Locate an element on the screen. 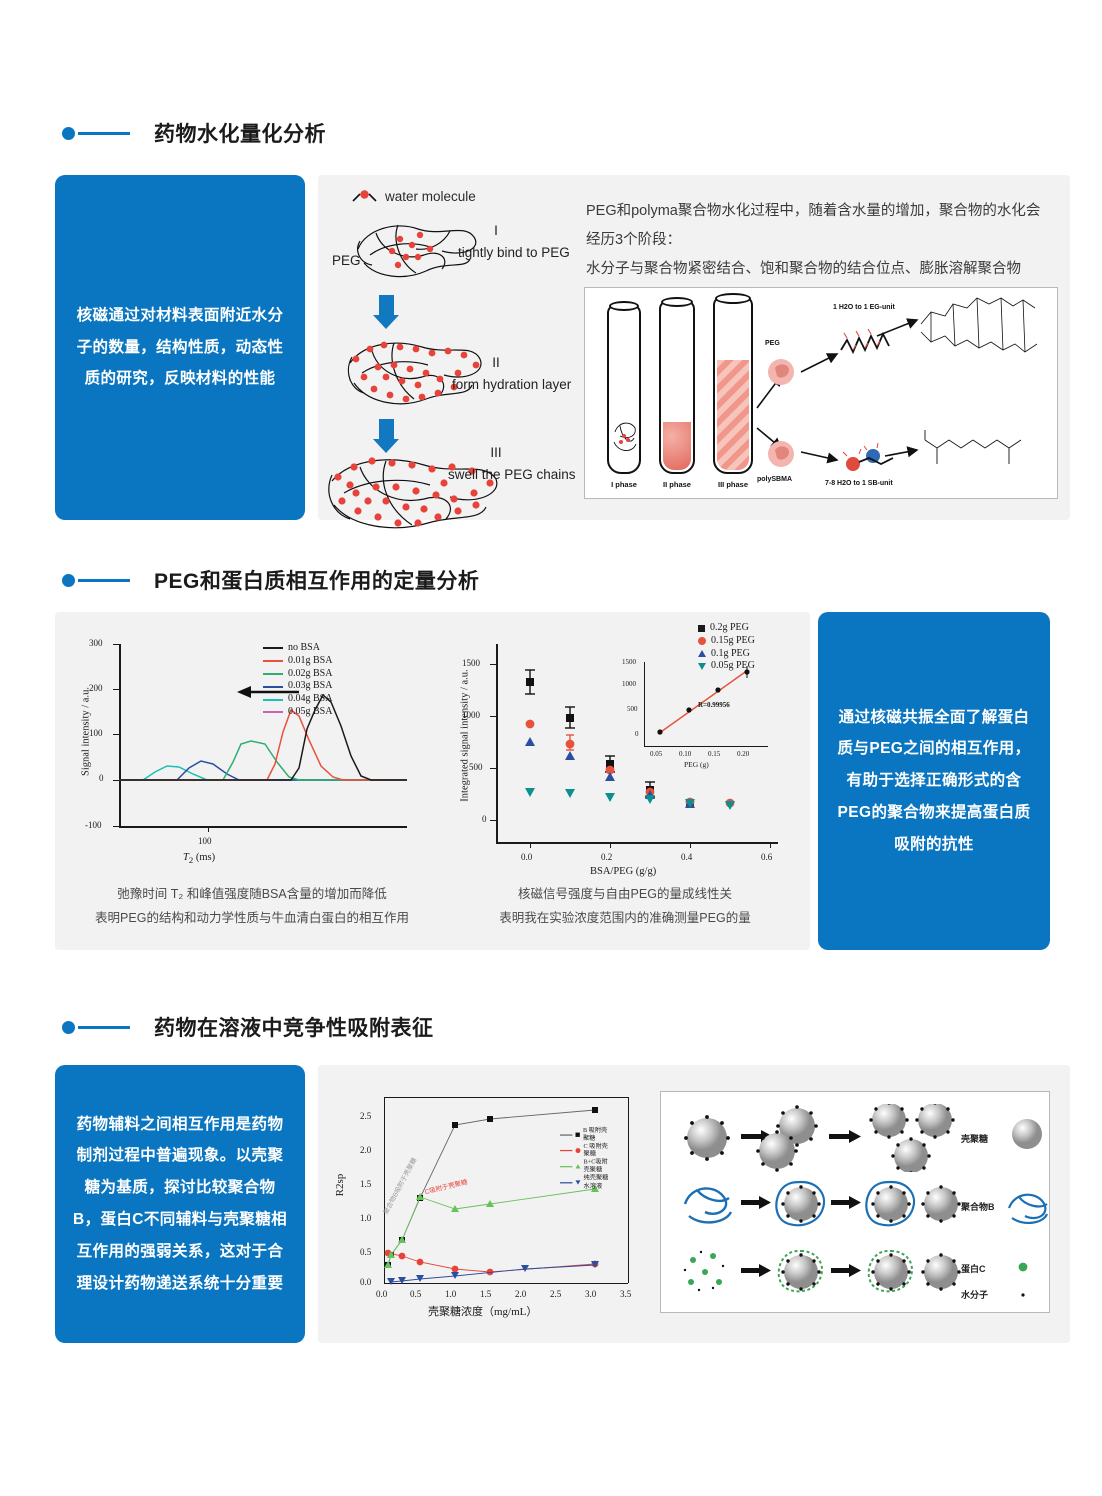 The height and width of the screenshot is (1496, 1102). schematic-card: 壳聚糖 is located at coordinates (855, 1202).